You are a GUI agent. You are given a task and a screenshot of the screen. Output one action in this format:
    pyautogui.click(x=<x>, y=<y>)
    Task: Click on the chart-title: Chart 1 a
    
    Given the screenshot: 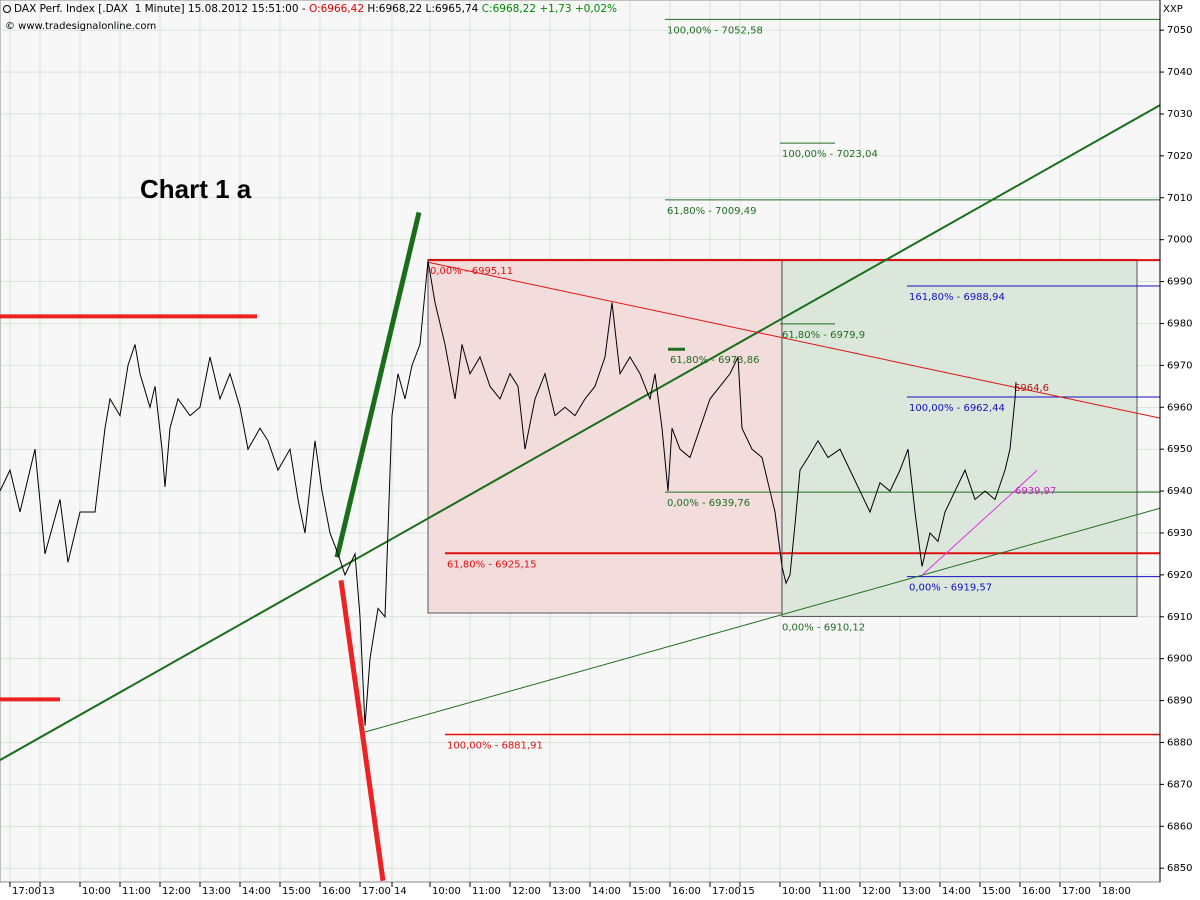 What is the action you would take?
    pyautogui.click(x=196, y=189)
    